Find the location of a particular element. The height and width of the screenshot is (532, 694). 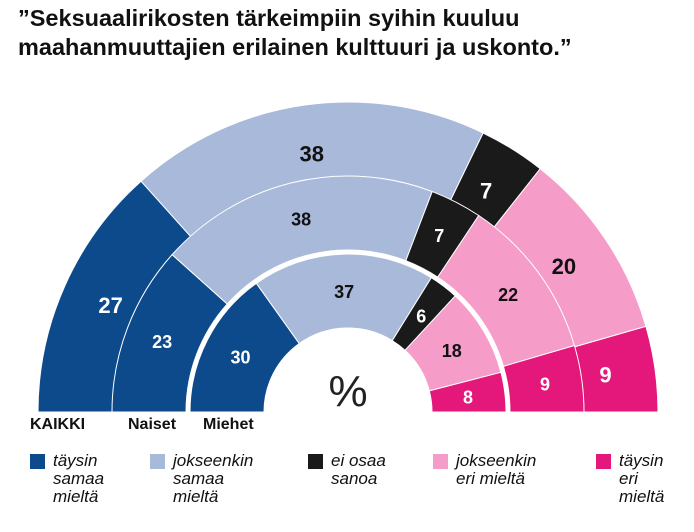

segment-naiset-t-ysin-eri-mielt- is located at coordinates (543, 378).